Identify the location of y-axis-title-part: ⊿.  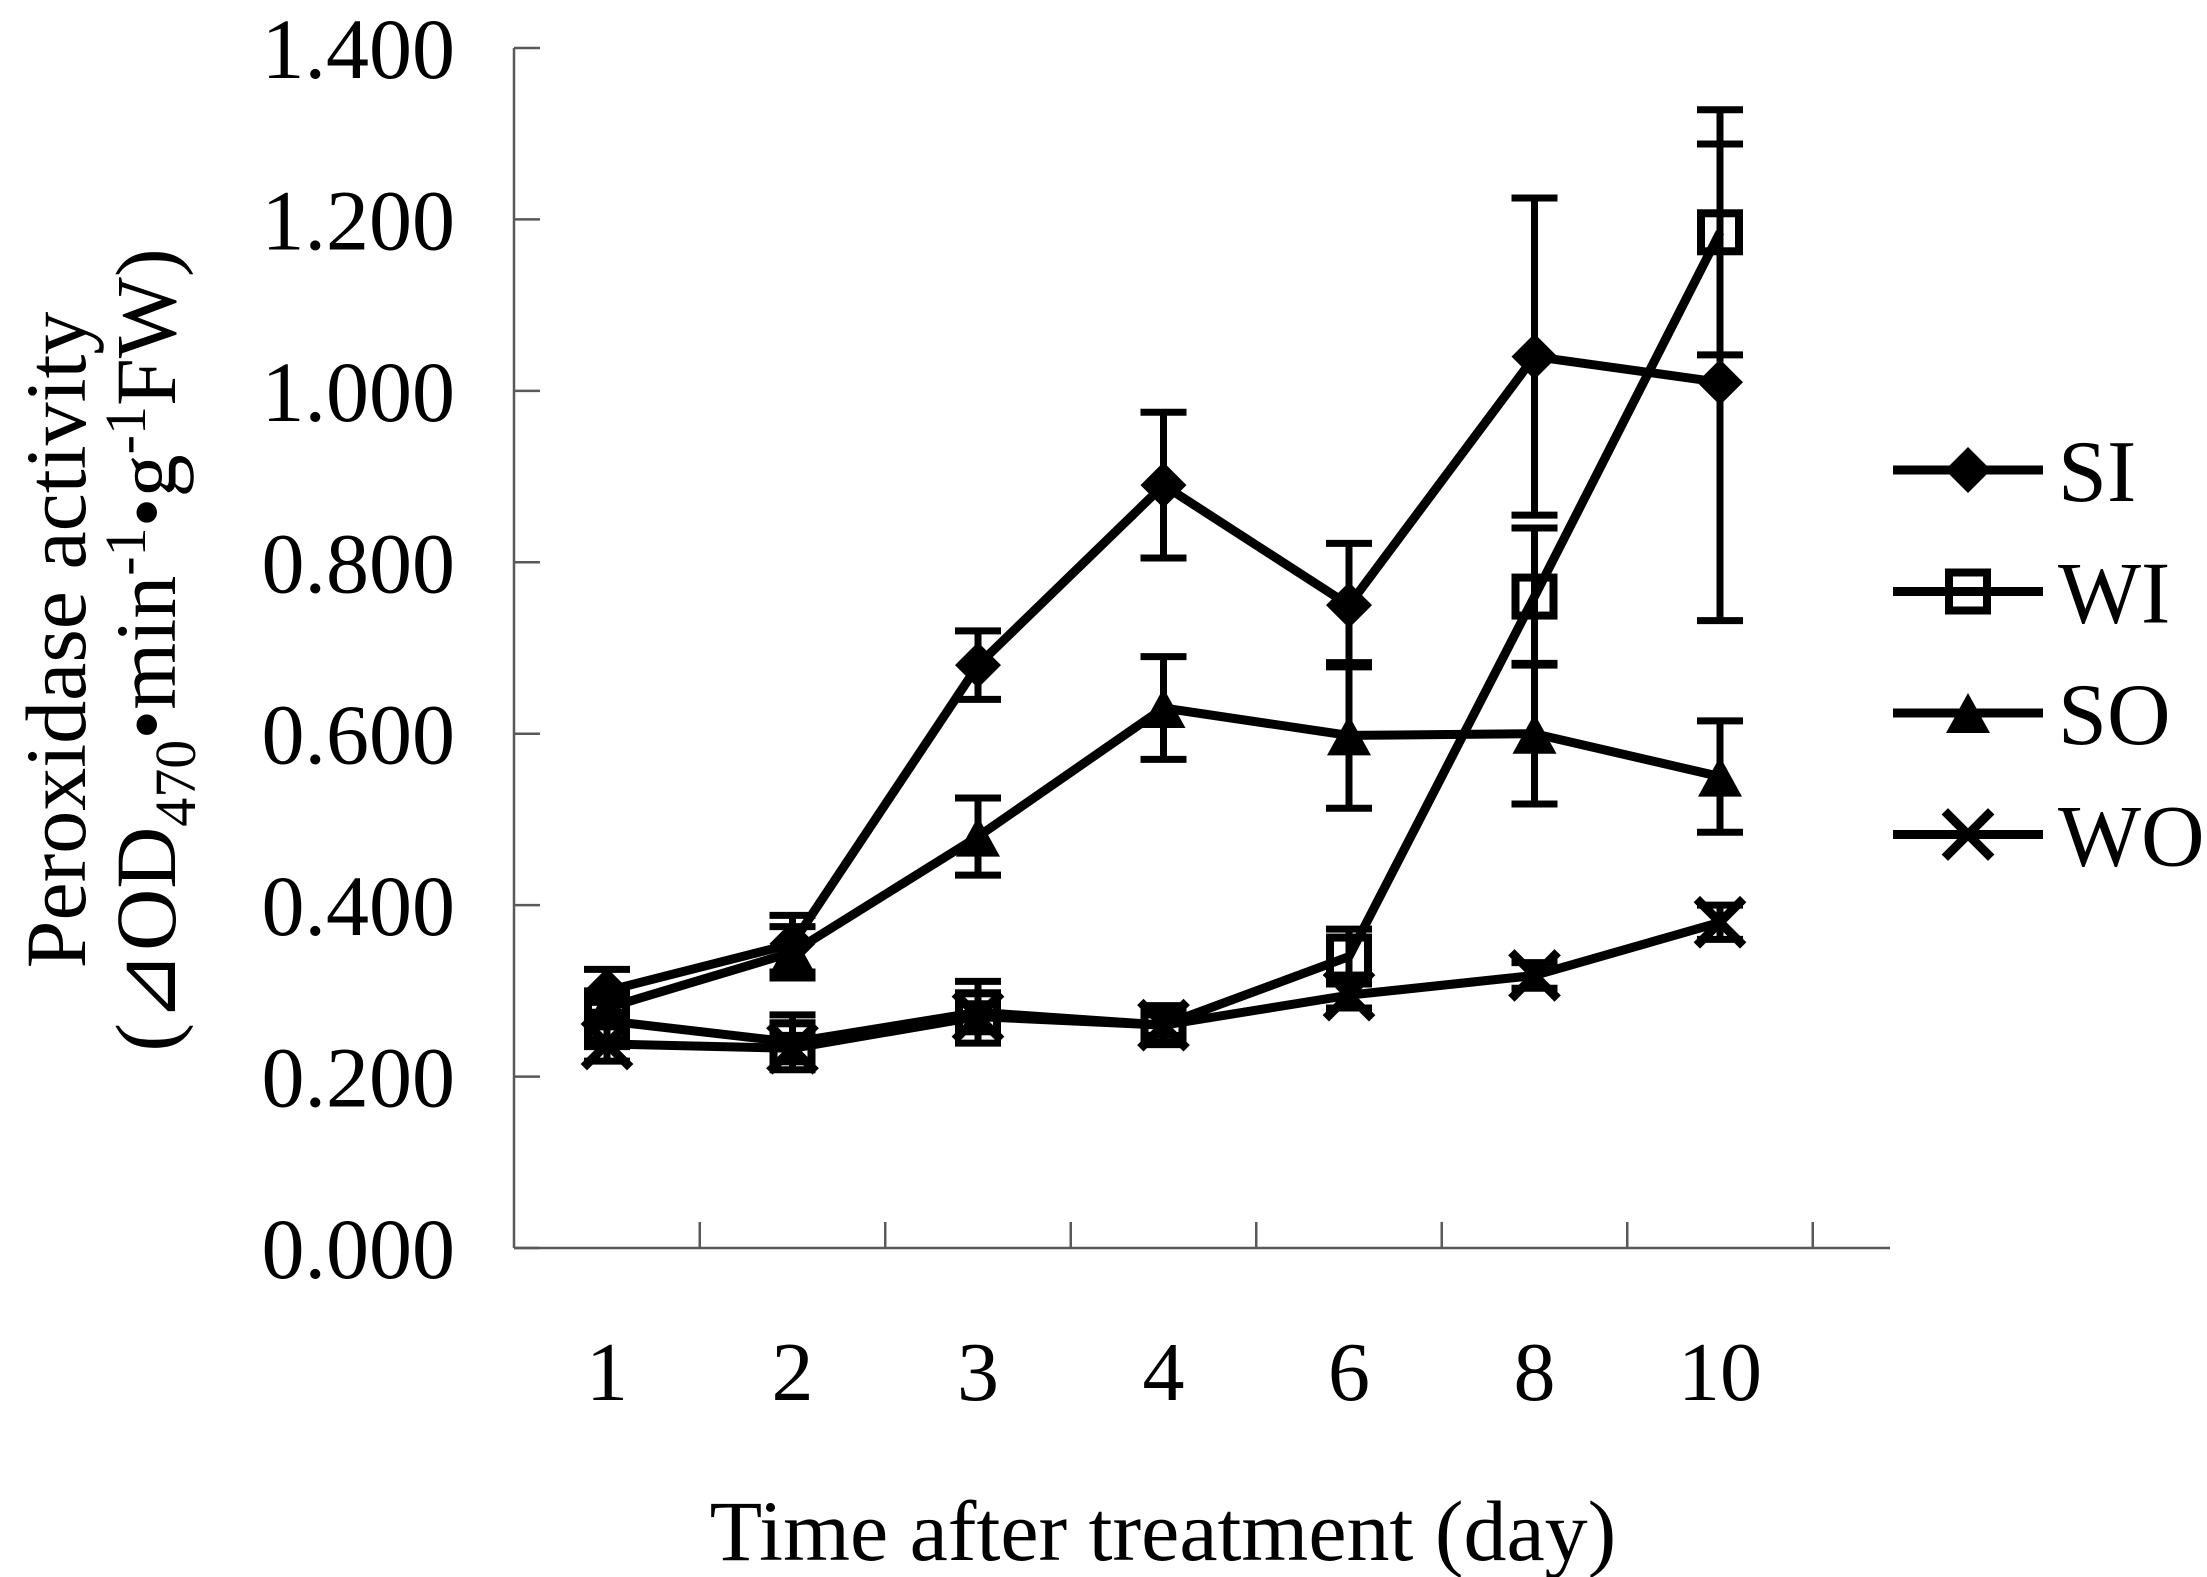
(146, 987).